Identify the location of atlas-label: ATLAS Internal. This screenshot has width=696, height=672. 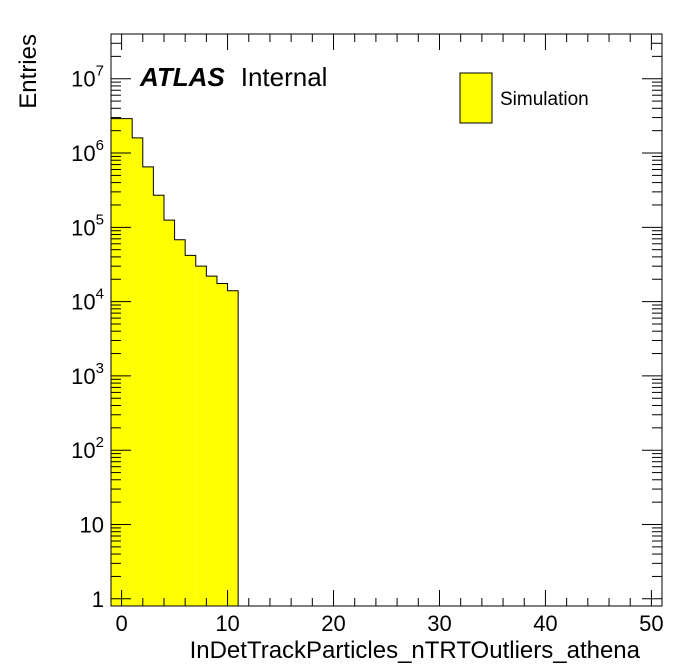
(233, 77).